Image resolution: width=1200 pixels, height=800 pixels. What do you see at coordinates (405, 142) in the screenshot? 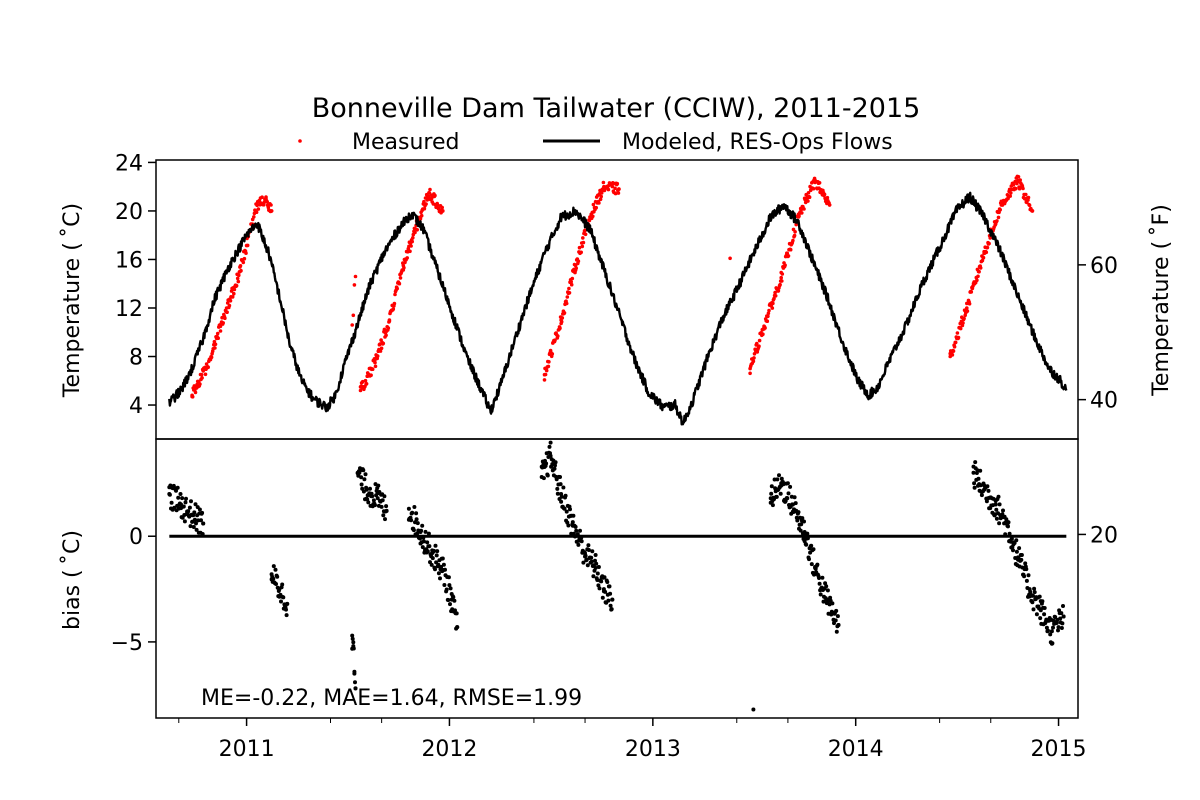
I see `legend-measured-label: Measured` at bounding box center [405, 142].